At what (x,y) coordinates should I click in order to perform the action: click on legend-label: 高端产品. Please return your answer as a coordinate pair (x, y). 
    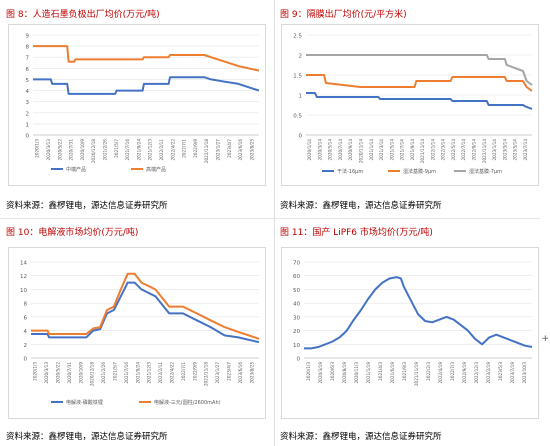
    Looking at the image, I should click on (156, 169).